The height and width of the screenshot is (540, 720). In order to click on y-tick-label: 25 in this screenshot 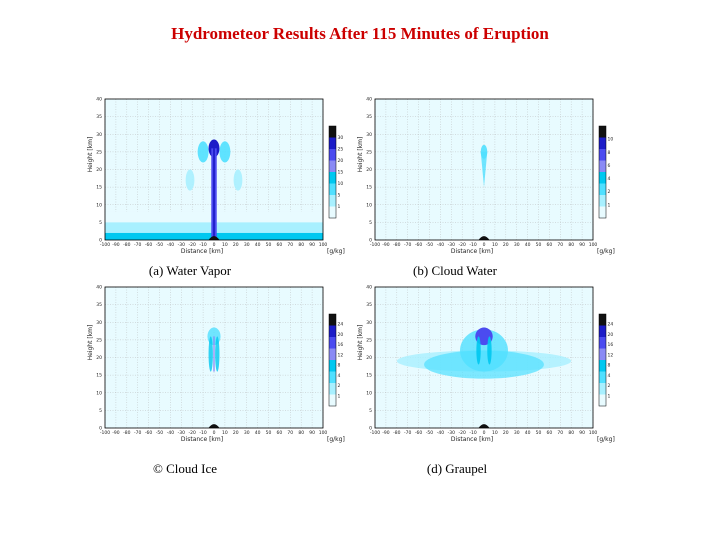, I will do `click(99, 152)`.